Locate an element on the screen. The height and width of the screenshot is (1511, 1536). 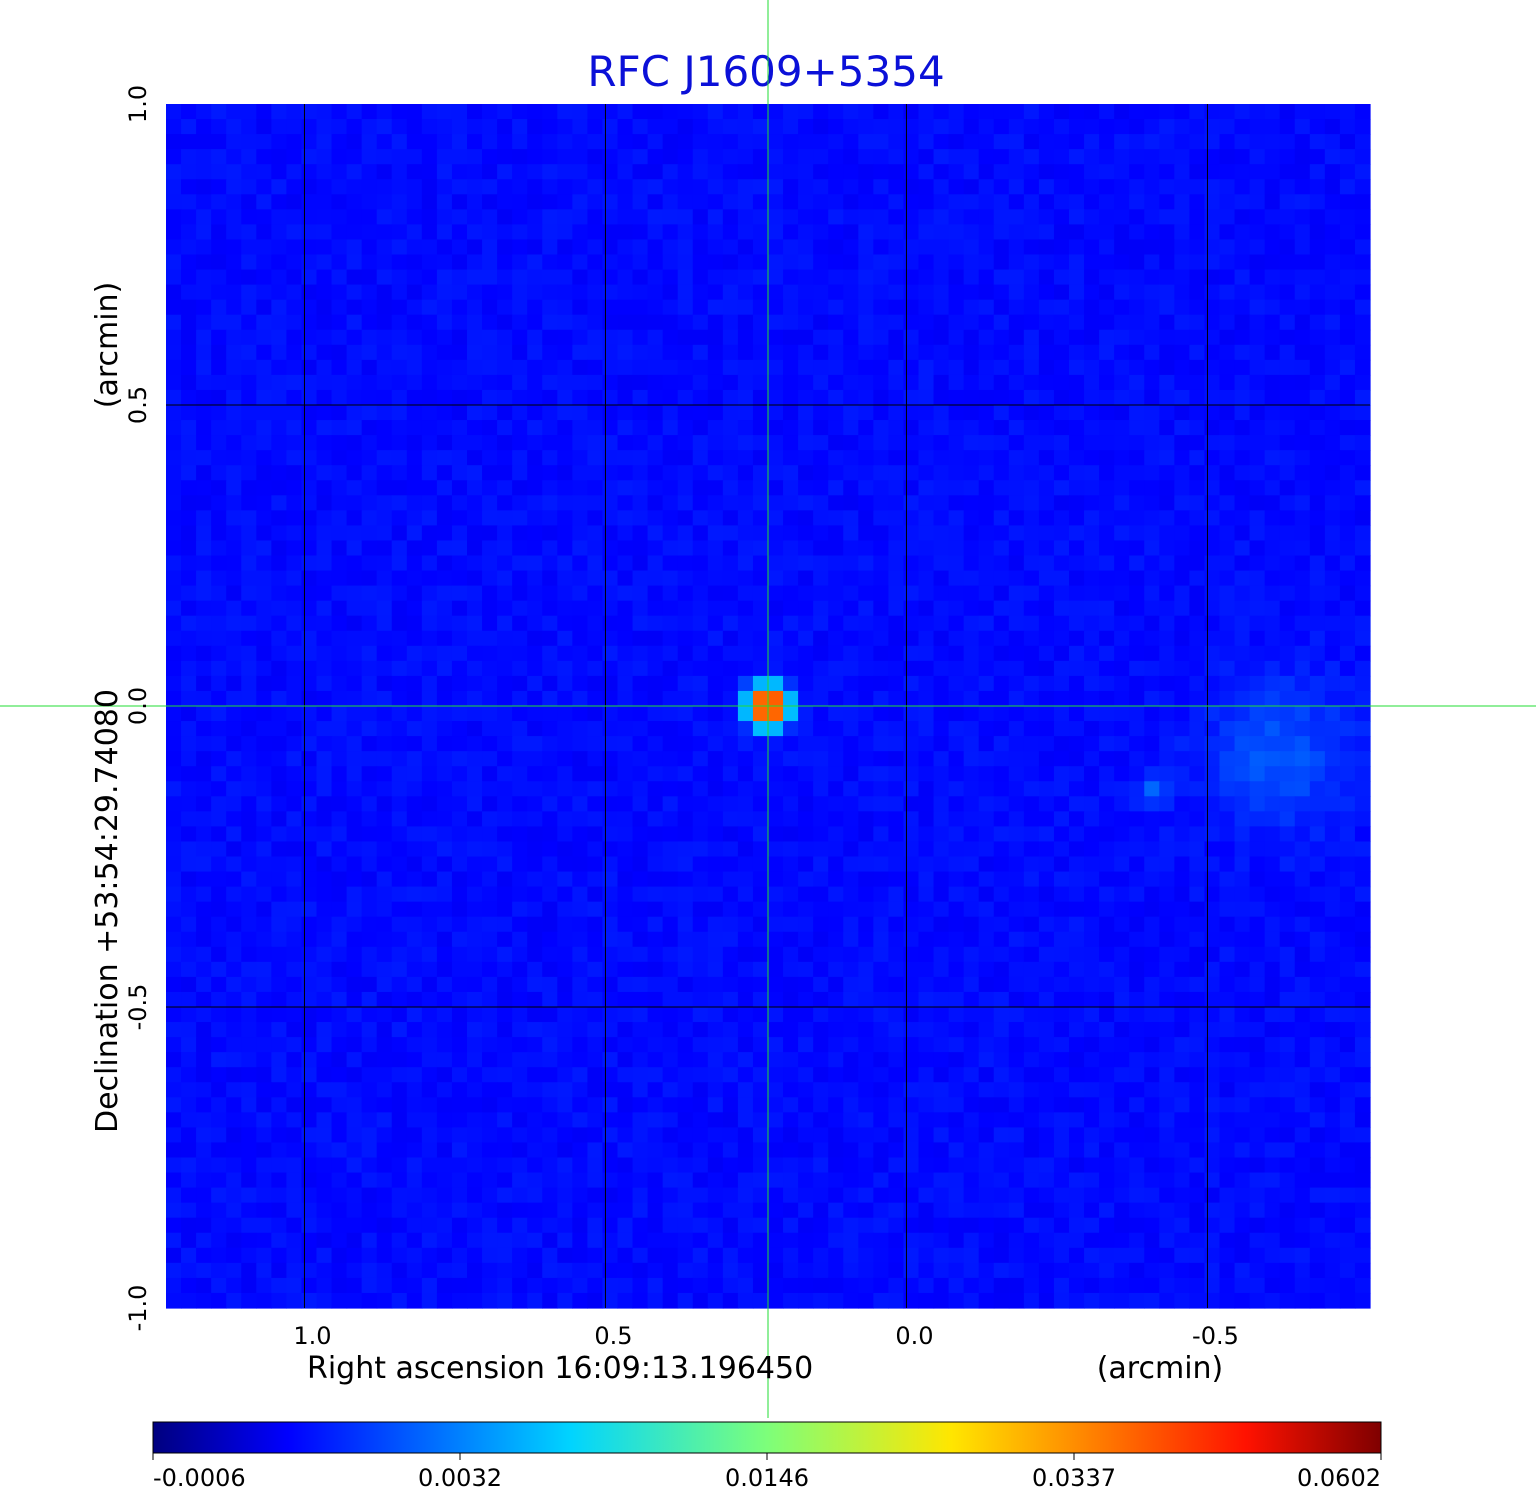
x-tick-label: 1.0 is located at coordinates (312, 1336).